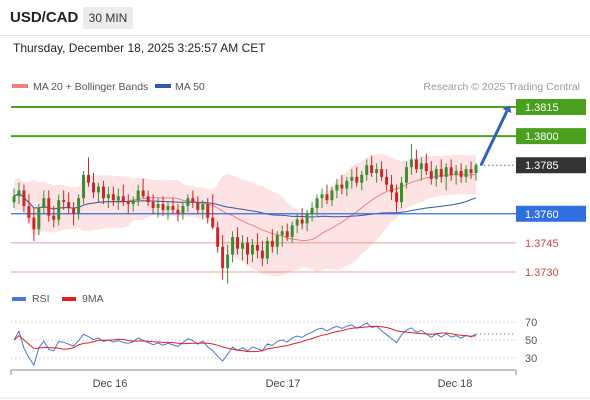 The width and height of the screenshot is (590, 400). What do you see at coordinates (44, 17) in the screenshot?
I see `symbol-title: USD/CAD` at bounding box center [44, 17].